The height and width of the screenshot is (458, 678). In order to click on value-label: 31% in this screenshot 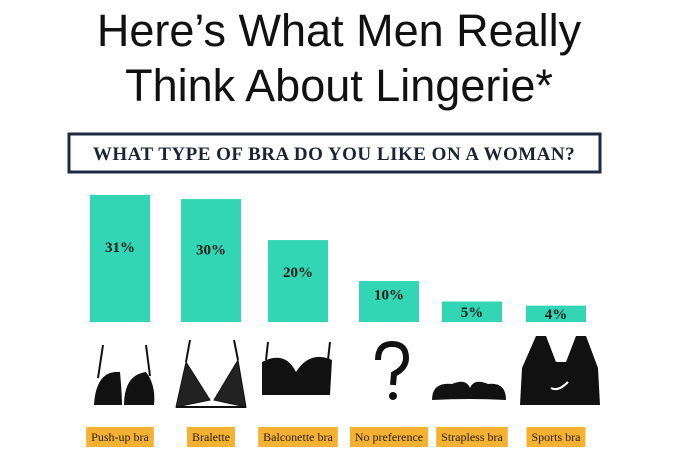, I will do `click(120, 248)`.